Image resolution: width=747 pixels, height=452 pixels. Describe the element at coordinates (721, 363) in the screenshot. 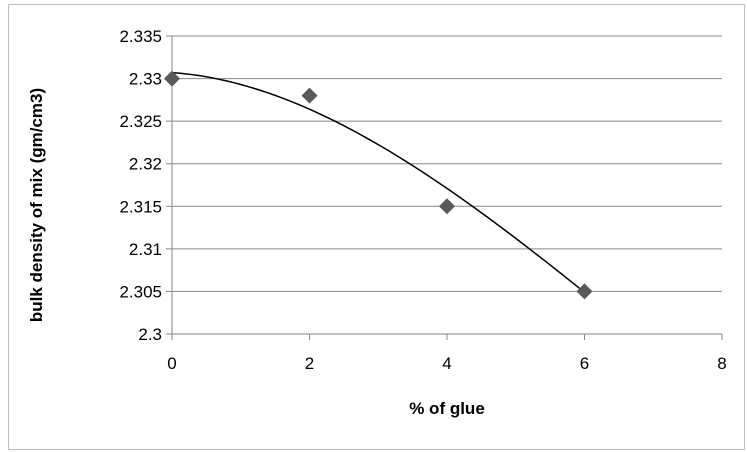

I see `x-tick-label: 8` at that location.